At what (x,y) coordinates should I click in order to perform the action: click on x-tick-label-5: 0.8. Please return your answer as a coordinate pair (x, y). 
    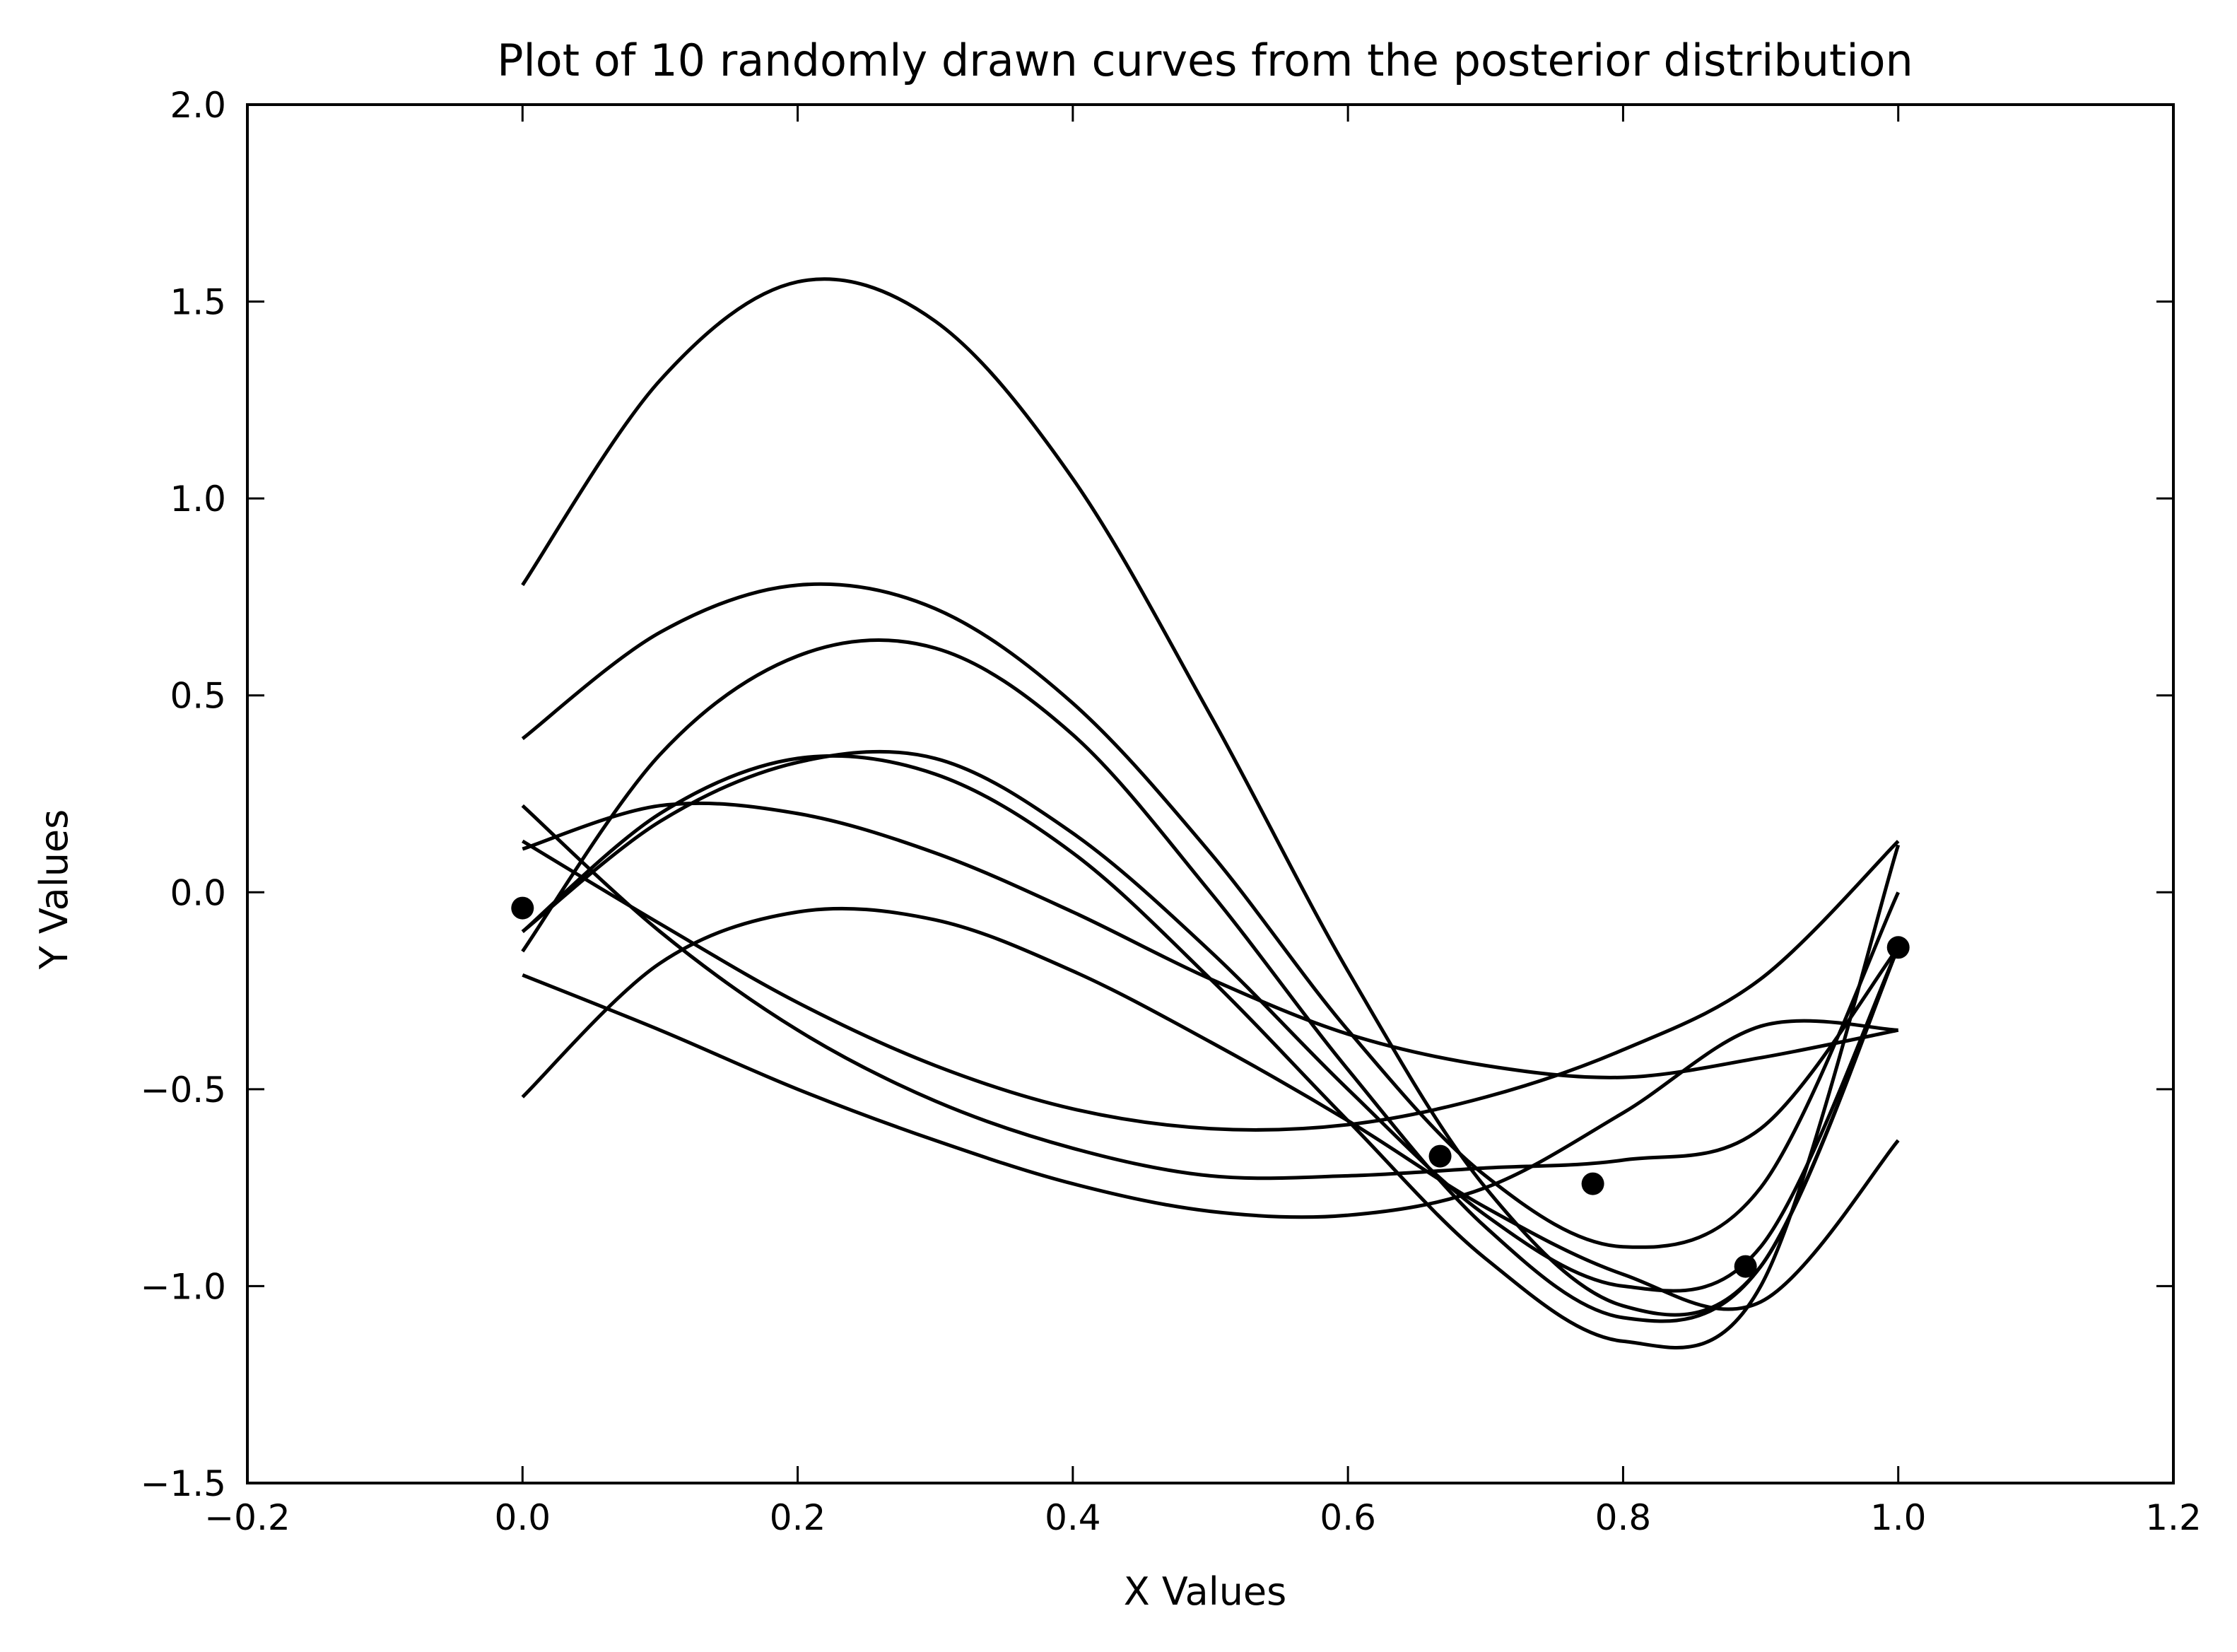
    Looking at the image, I should click on (1623, 1518).